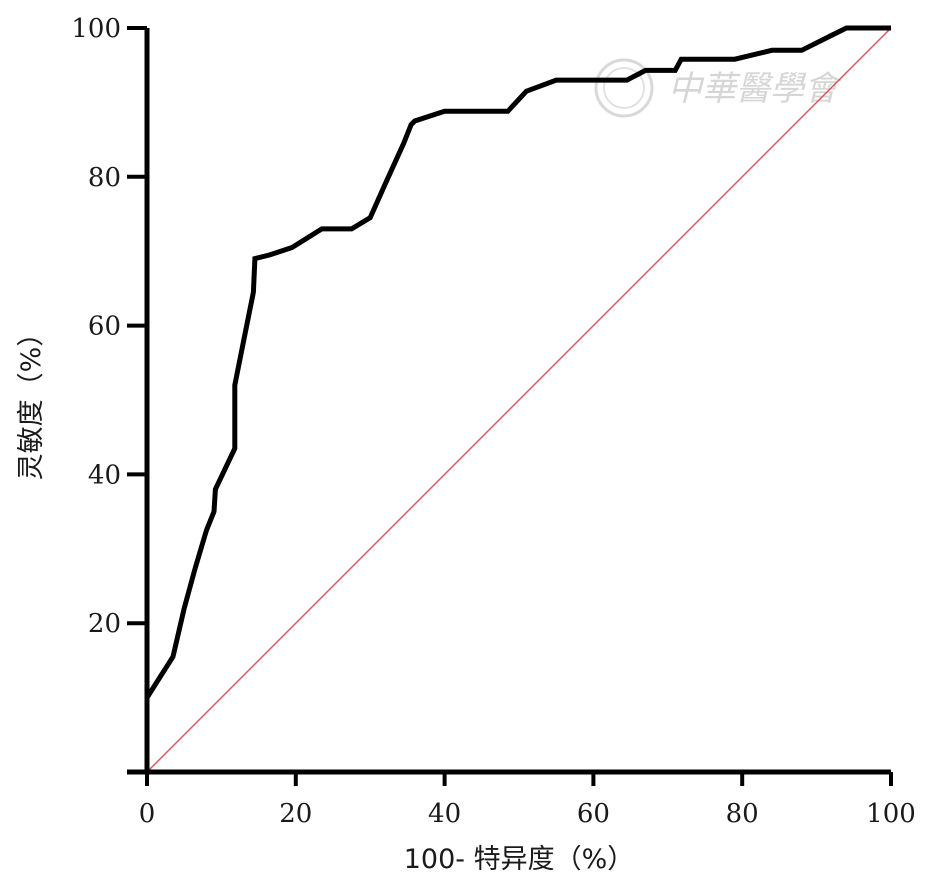 Image resolution: width=933 pixels, height=882 pixels. Describe the element at coordinates (891, 814) in the screenshot. I see `x-tick-label: 100` at that location.